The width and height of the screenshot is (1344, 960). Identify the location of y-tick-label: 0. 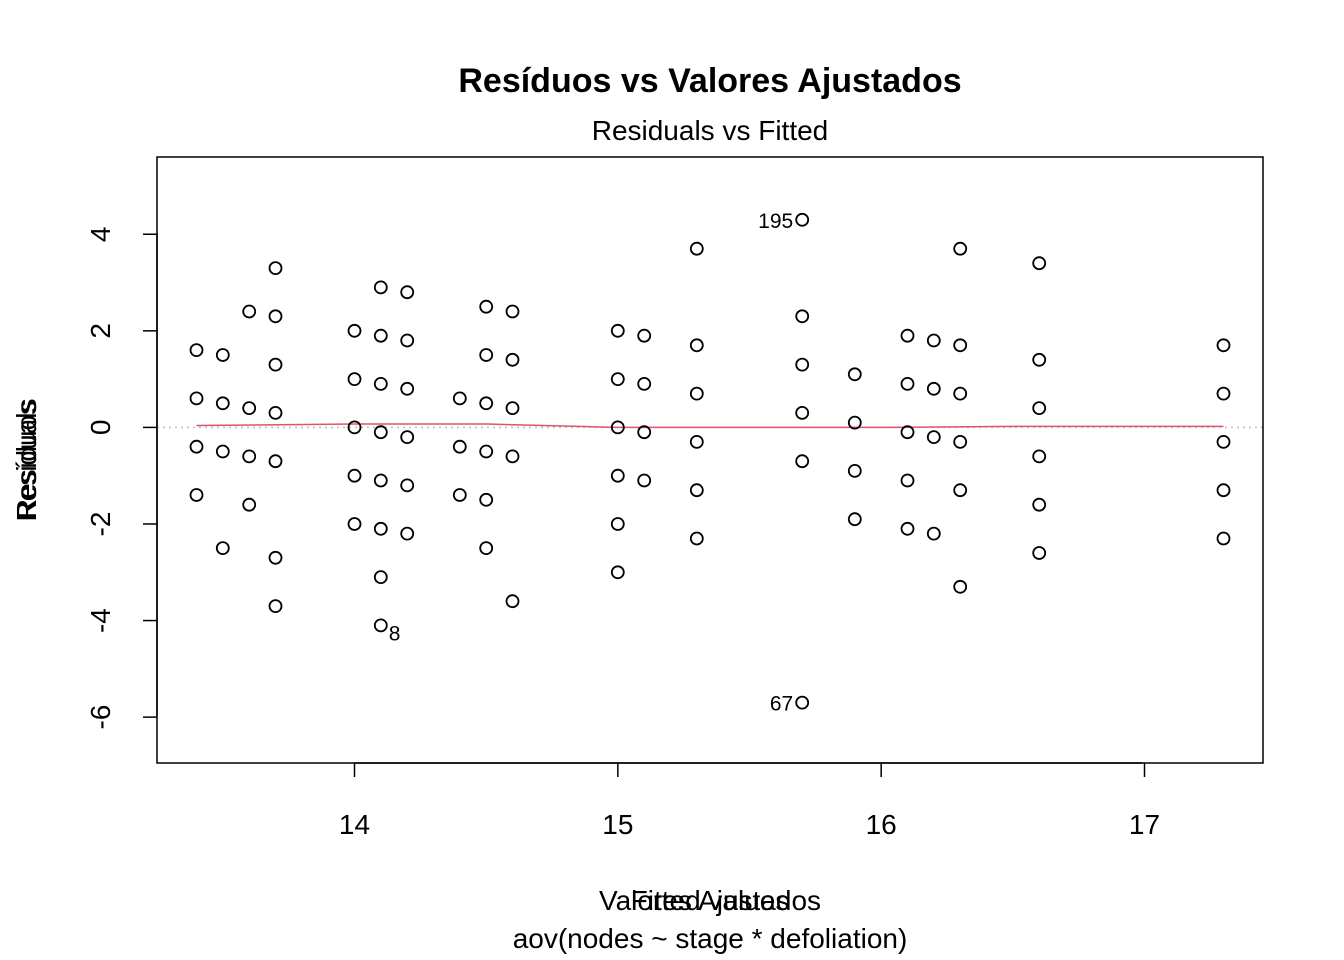
(100, 428).